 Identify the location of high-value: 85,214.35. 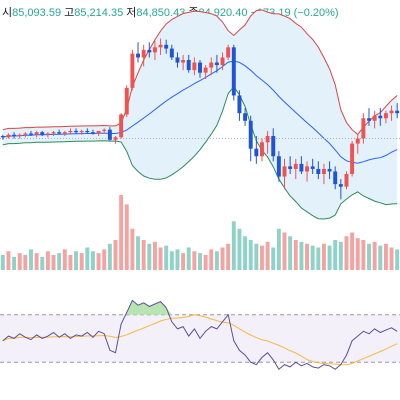
(99, 13).